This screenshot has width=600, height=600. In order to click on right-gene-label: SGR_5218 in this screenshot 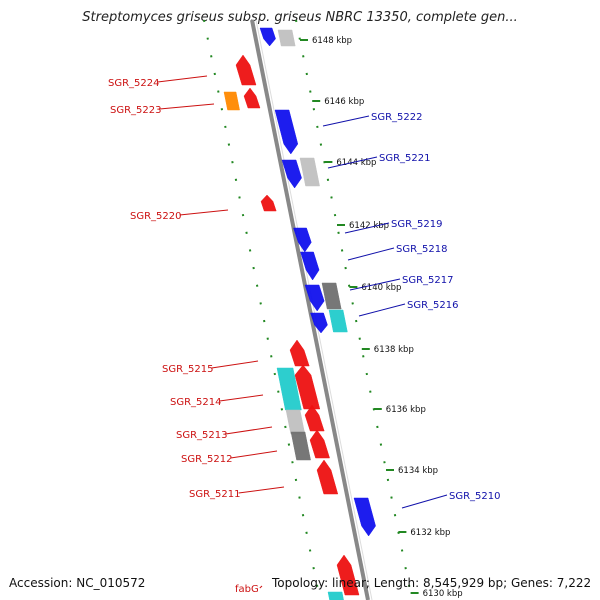, I will do `click(422, 249)`.